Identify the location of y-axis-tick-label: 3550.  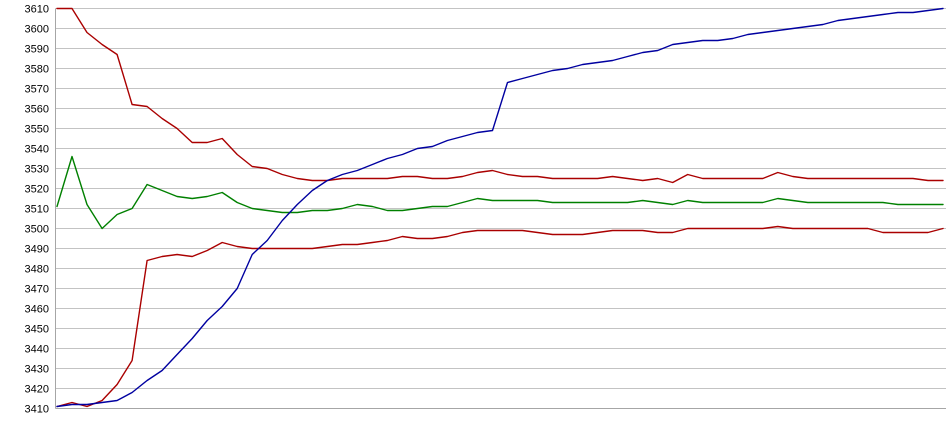
(37, 130).